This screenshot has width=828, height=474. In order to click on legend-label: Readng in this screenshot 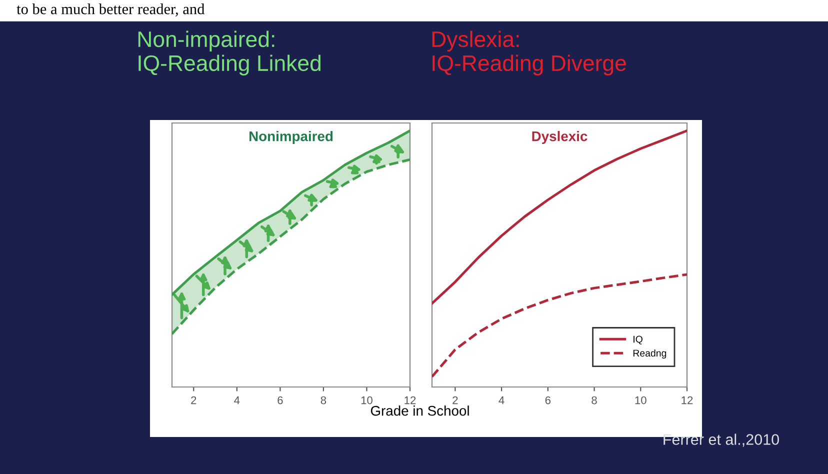, I will do `click(649, 354)`.